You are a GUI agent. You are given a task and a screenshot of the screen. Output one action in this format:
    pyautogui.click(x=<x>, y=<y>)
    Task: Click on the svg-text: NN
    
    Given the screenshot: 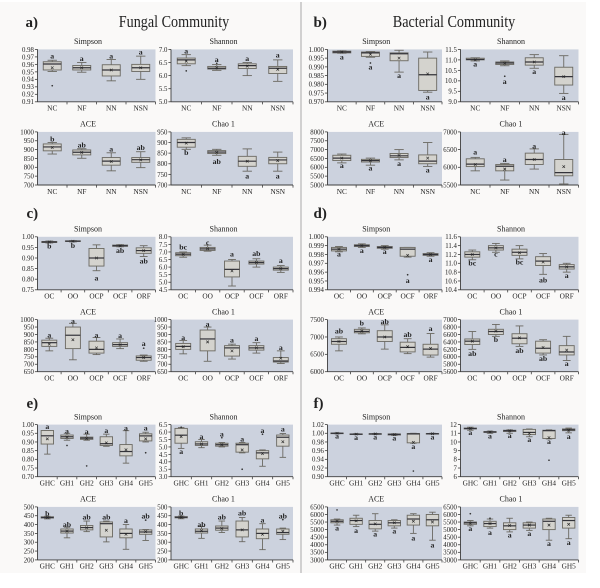 What is the action you would take?
    pyautogui.click(x=111, y=191)
    